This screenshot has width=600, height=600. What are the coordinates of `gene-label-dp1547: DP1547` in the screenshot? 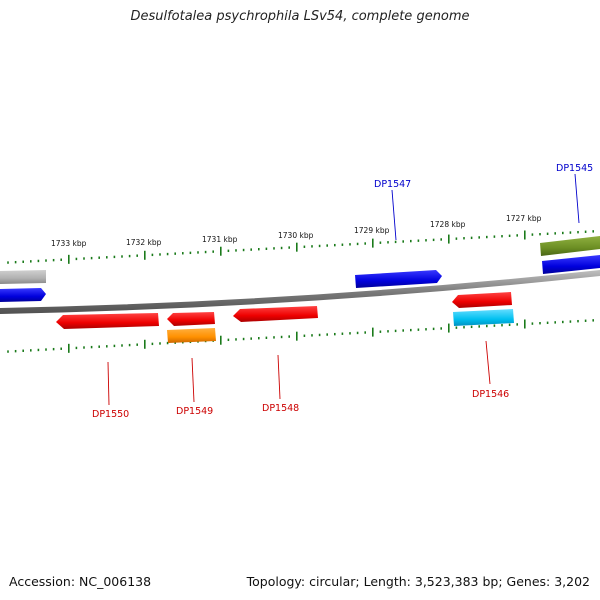 It's located at (392, 184).